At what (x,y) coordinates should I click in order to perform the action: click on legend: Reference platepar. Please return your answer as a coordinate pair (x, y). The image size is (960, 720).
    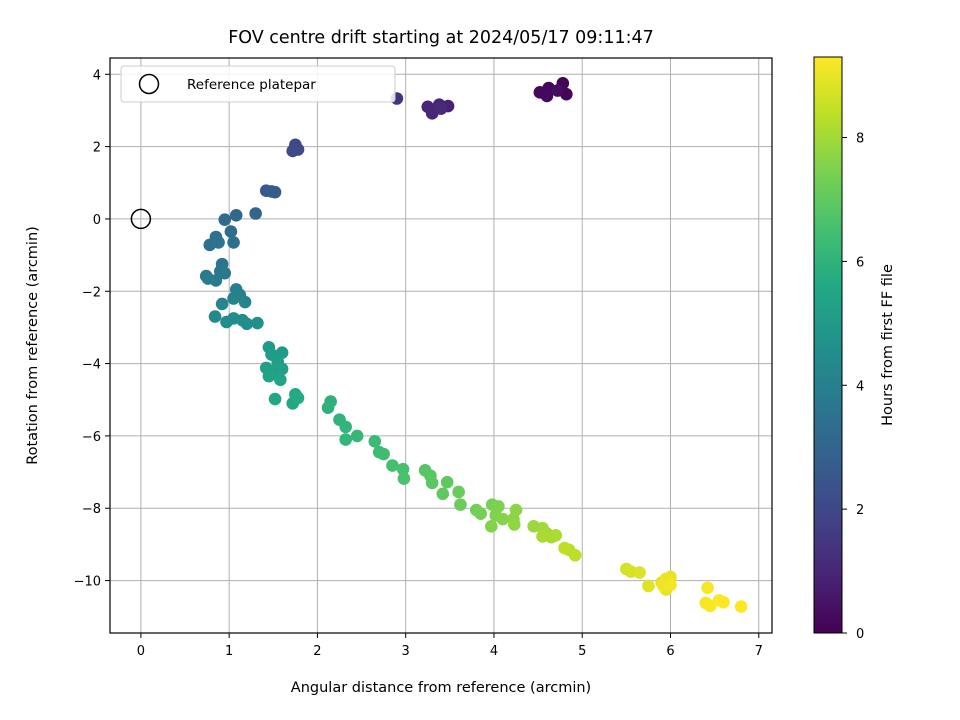
    Looking at the image, I should click on (258, 84).